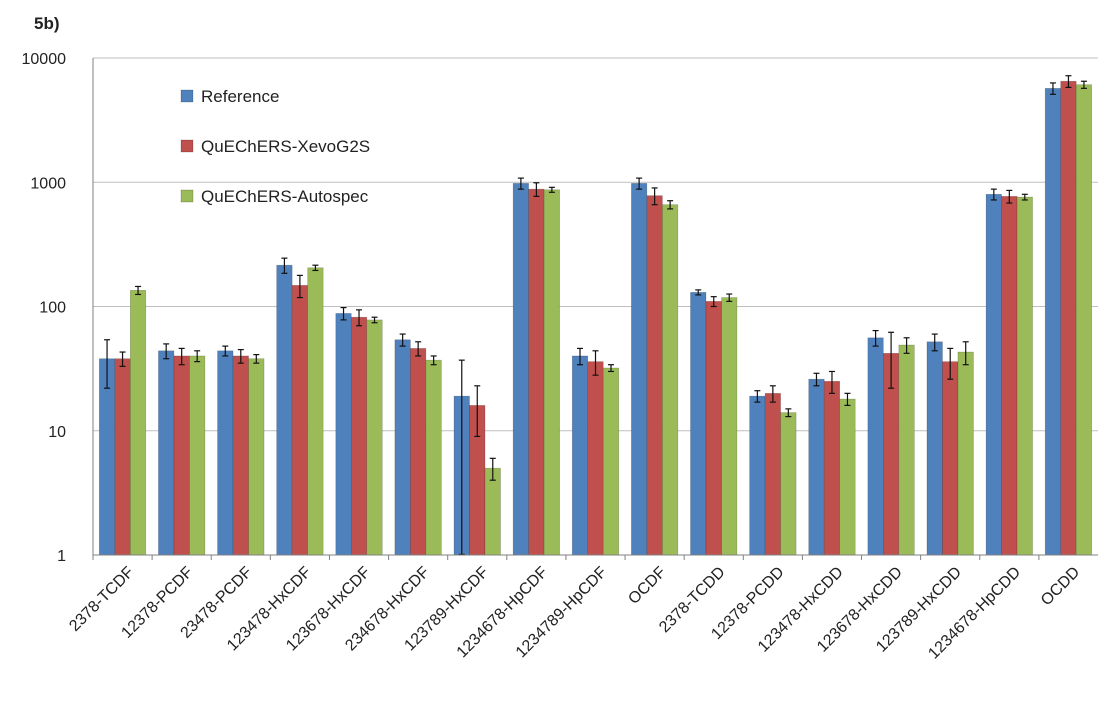  Describe the element at coordinates (47, 23) in the screenshot. I see `panel-label: 5b)` at that location.